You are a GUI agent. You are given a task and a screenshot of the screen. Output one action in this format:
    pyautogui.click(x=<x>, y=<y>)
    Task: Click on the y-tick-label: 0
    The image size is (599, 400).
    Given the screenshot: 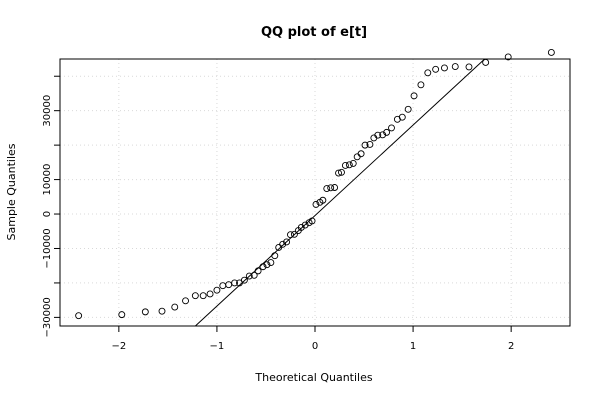 What is the action you would take?
    pyautogui.click(x=47, y=214)
    